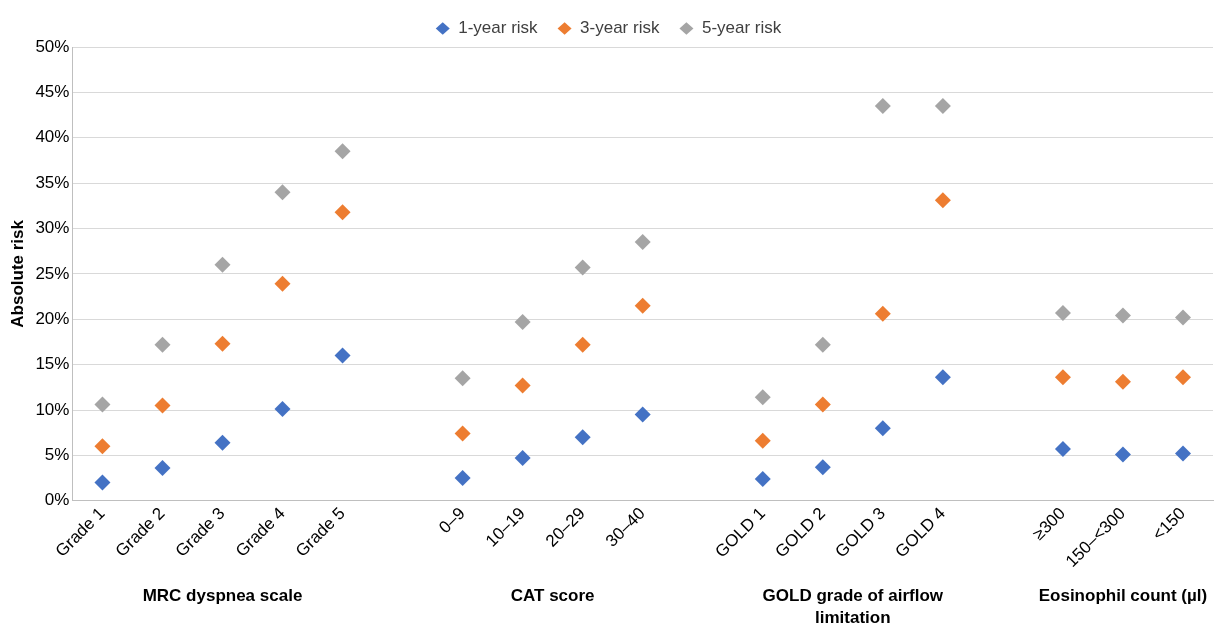  What do you see at coordinates (552, 596) in the screenshot?
I see `text: CAT score` at bounding box center [552, 596].